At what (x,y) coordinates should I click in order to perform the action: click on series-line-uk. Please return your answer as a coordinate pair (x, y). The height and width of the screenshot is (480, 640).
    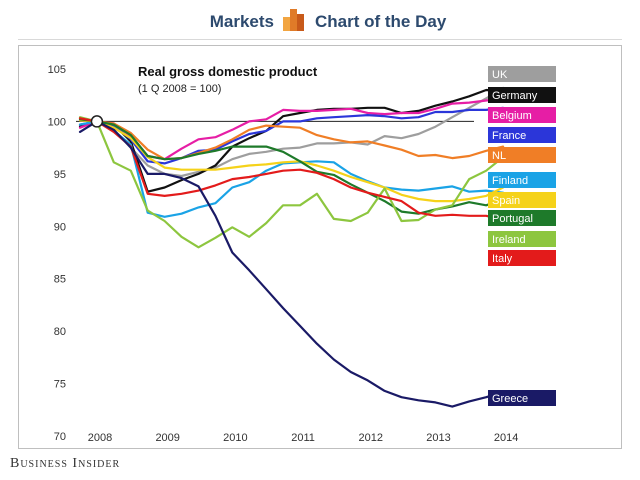
    Looking at the image, I should click on (291, 132).